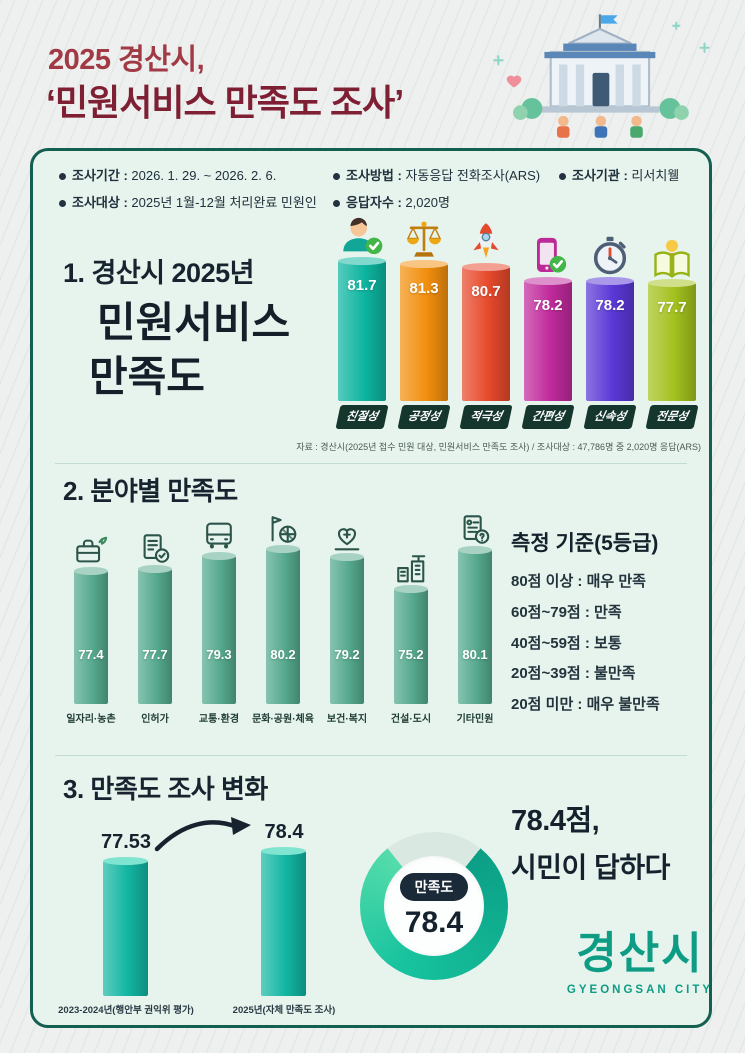 The height and width of the screenshot is (1053, 745). I want to click on bar-column: 78.2, so click(548, 287).